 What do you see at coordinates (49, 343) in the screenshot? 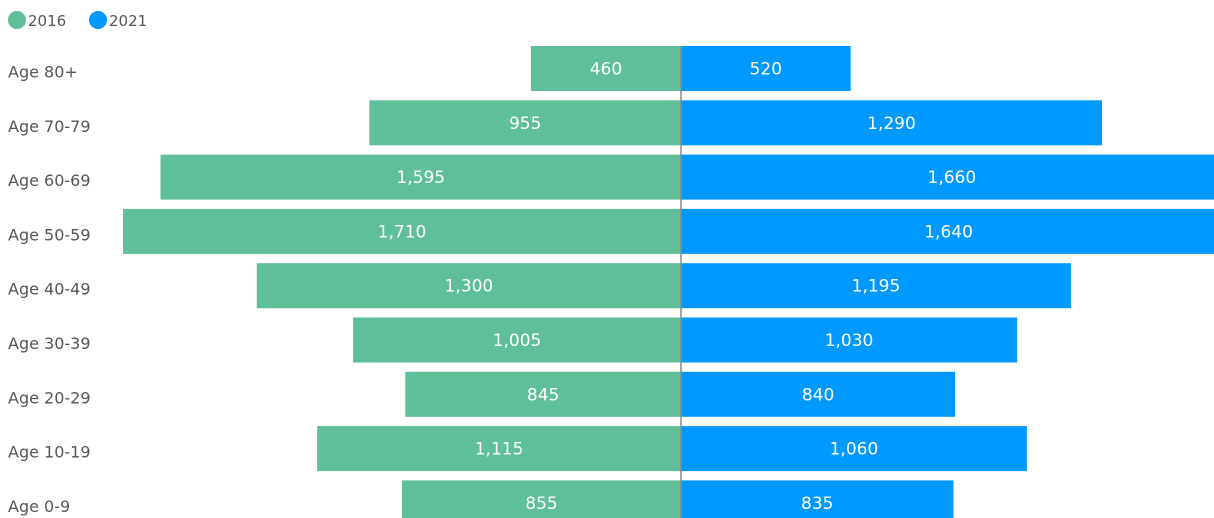
I see `category-label: Age 30-39` at bounding box center [49, 343].